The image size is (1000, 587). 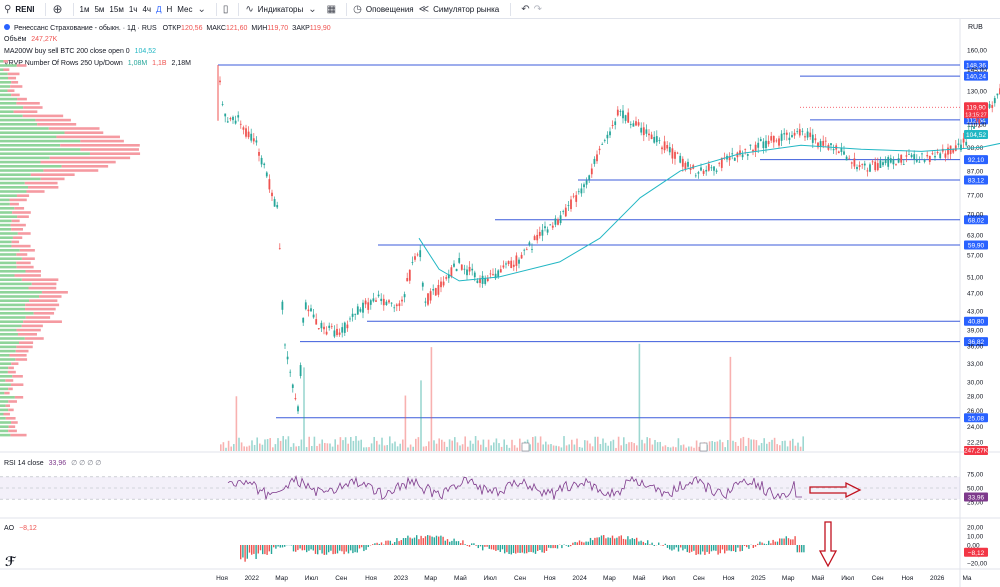 I want to click on redo-icon: ↷, so click(x=537, y=9).